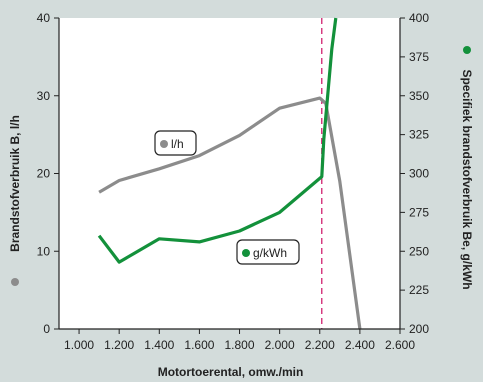 This screenshot has width=483, height=382. I want to click on y-right-tick-label: 325, so click(419, 135).